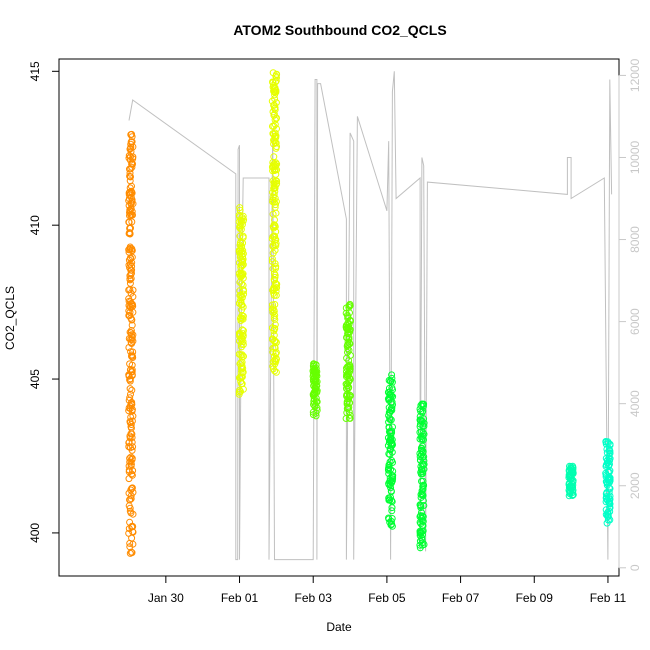 The width and height of the screenshot is (650, 650). What do you see at coordinates (635, 75) in the screenshot?
I see `y2-tick-label: 12000` at bounding box center [635, 75].